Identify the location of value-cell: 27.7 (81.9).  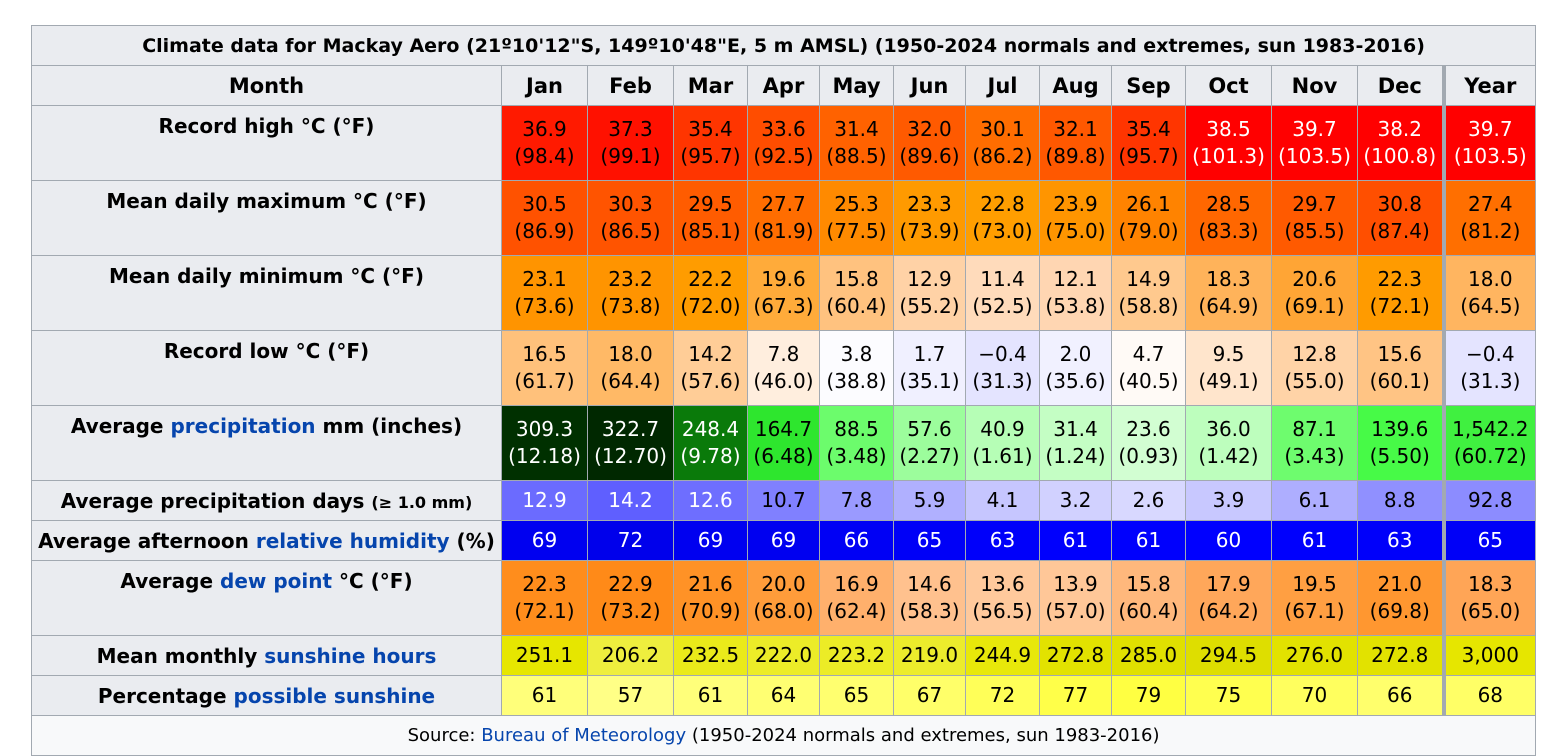
(783, 218).